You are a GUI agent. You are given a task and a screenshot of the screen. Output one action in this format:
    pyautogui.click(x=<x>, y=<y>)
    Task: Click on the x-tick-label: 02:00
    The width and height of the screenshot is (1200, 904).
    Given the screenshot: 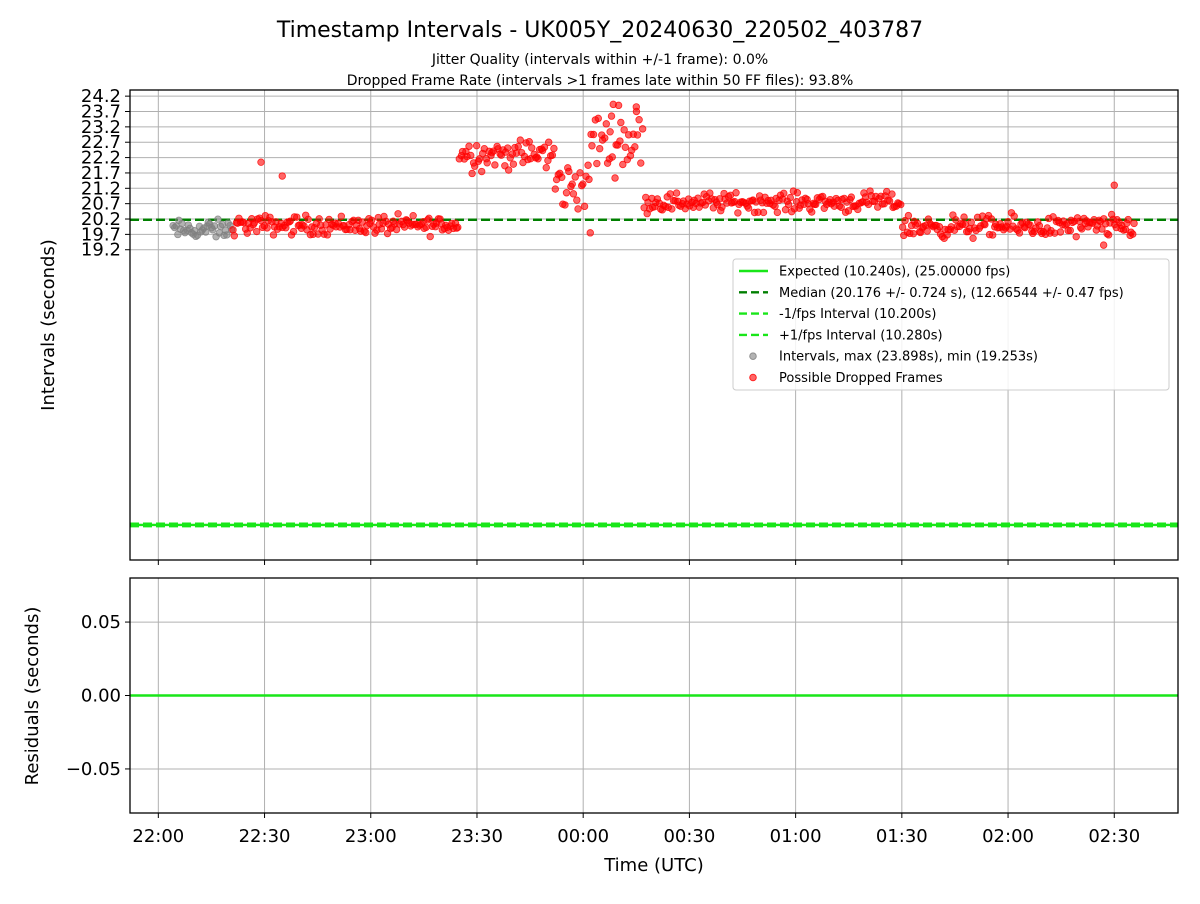 What is the action you would take?
    pyautogui.click(x=1008, y=836)
    